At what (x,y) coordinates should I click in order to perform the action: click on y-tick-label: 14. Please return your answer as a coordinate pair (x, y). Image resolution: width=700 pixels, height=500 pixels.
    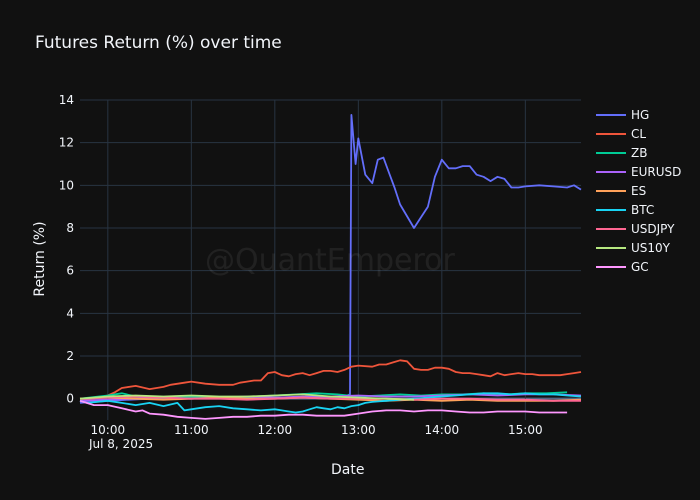
    Looking at the image, I should click on (66, 100).